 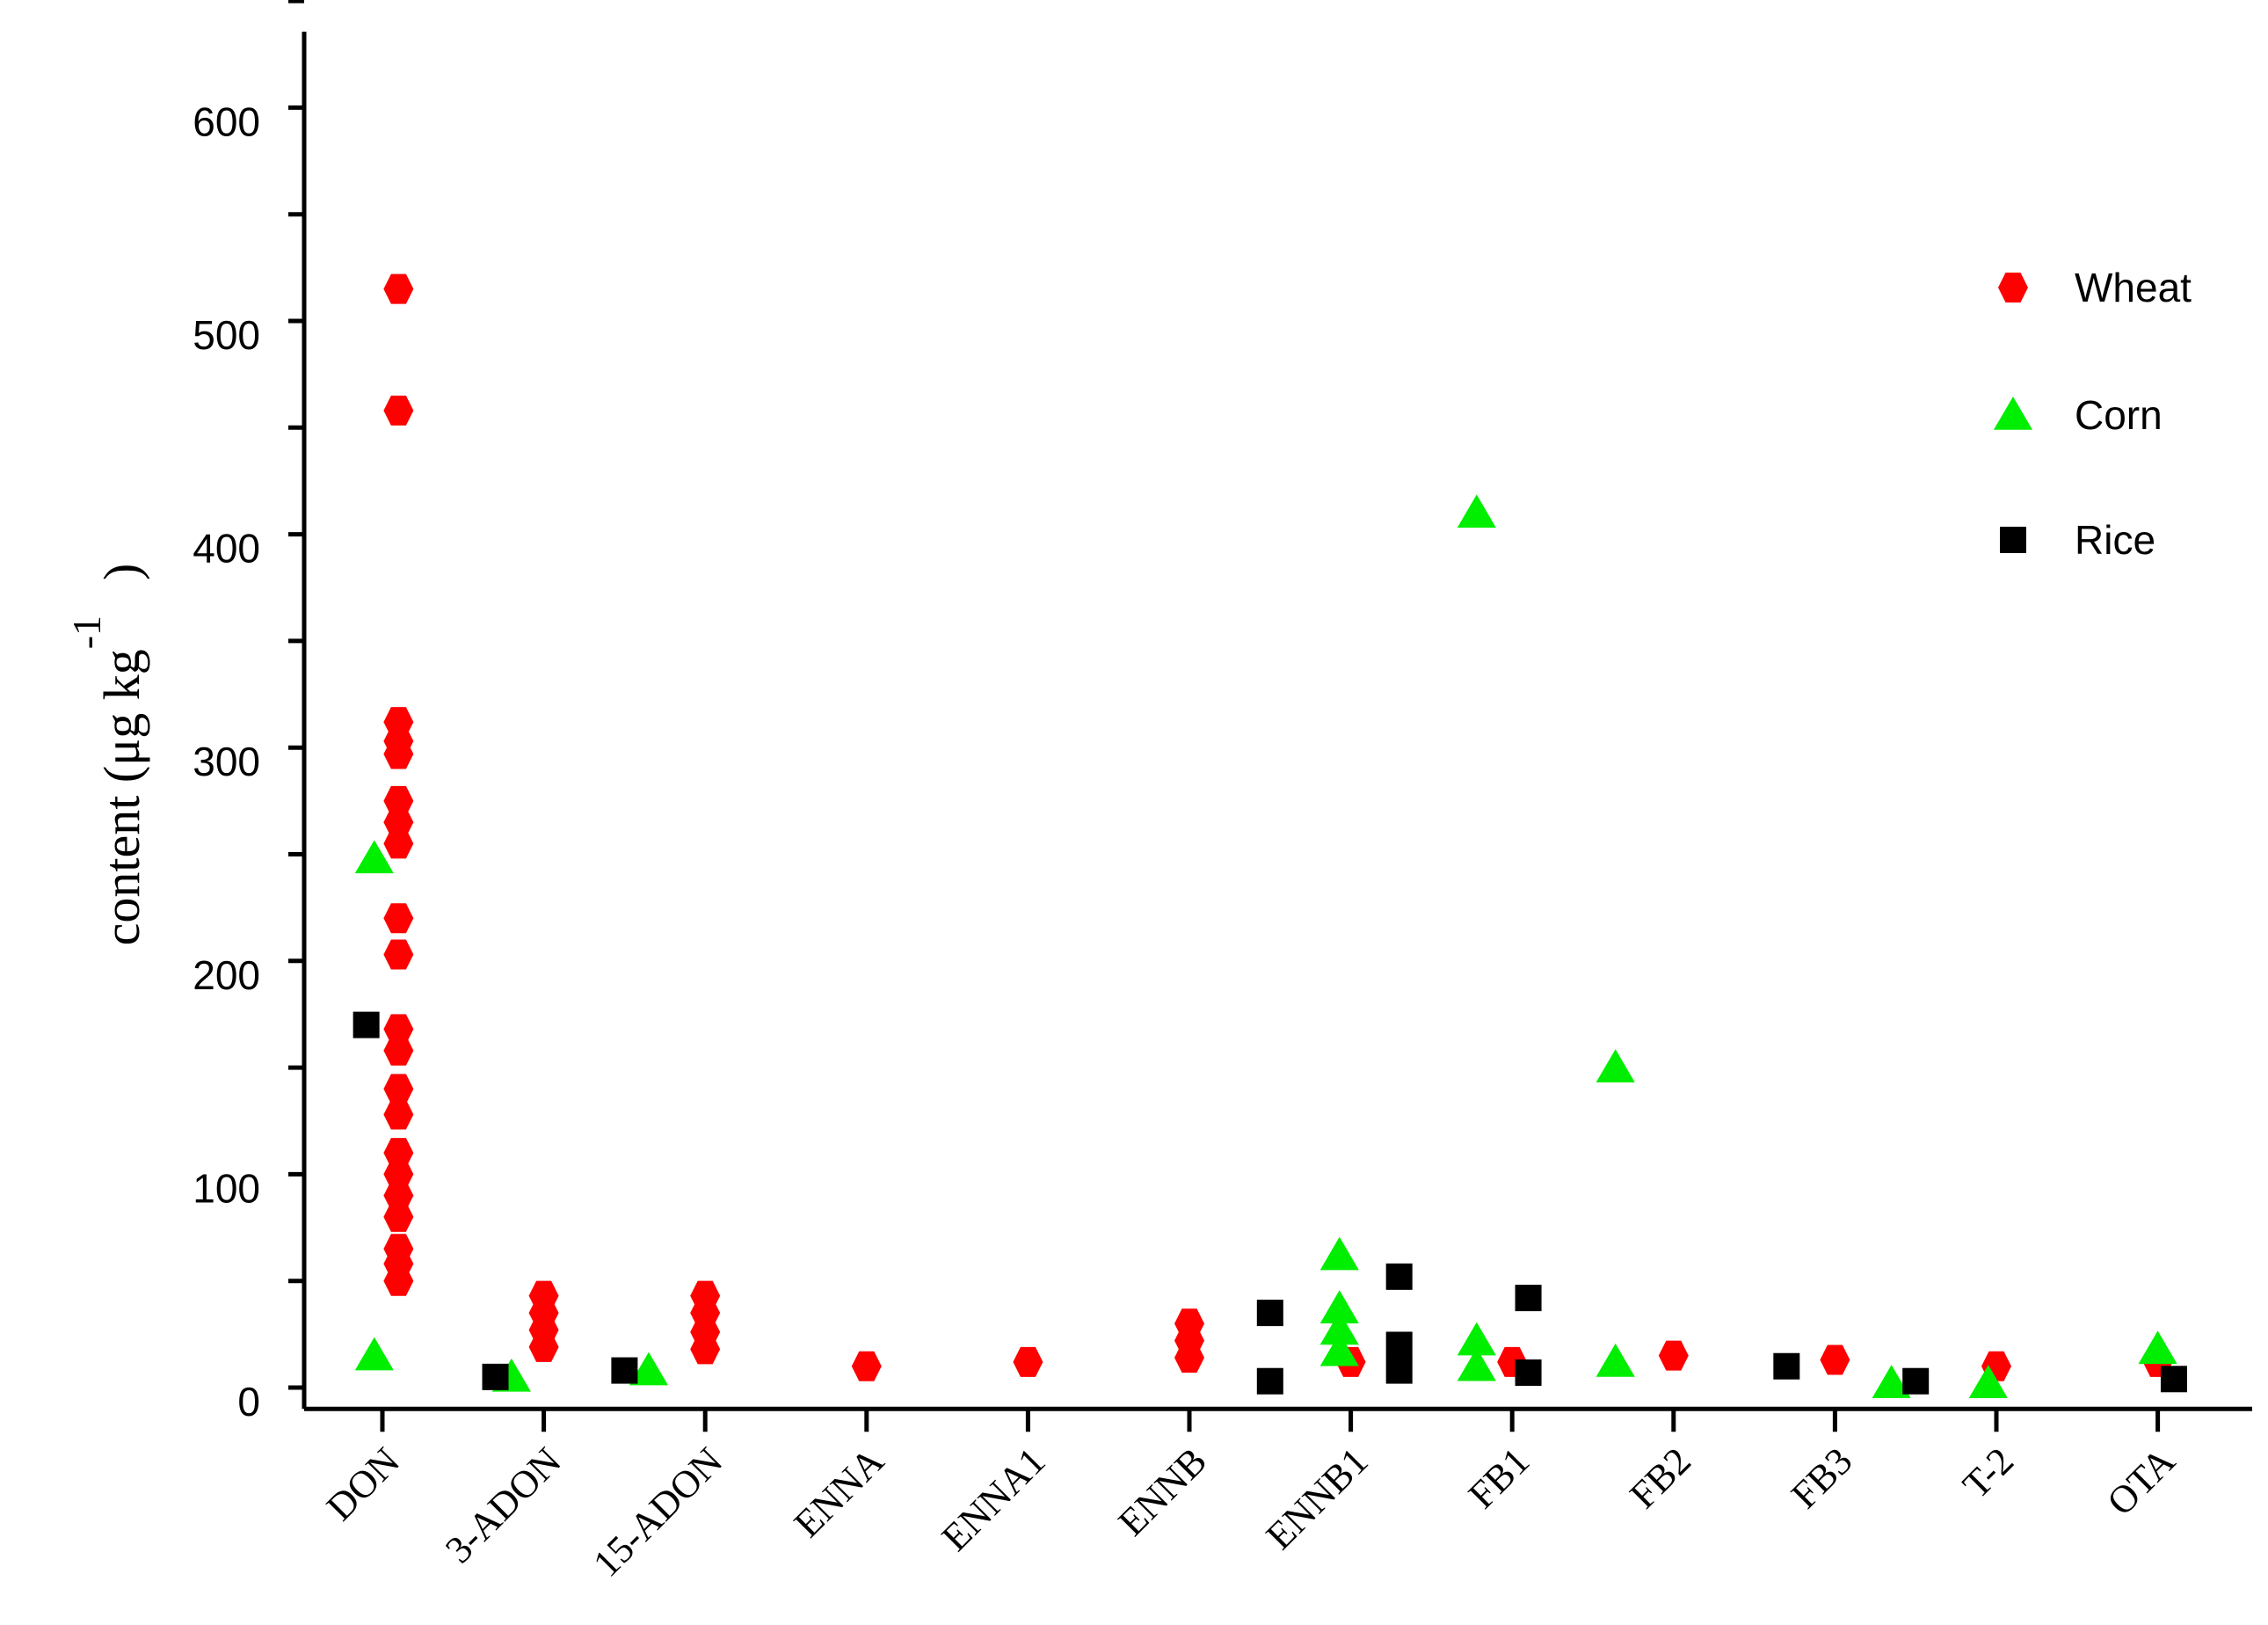 I want to click on legend-item-corn: Corn, so click(x=2078, y=415).